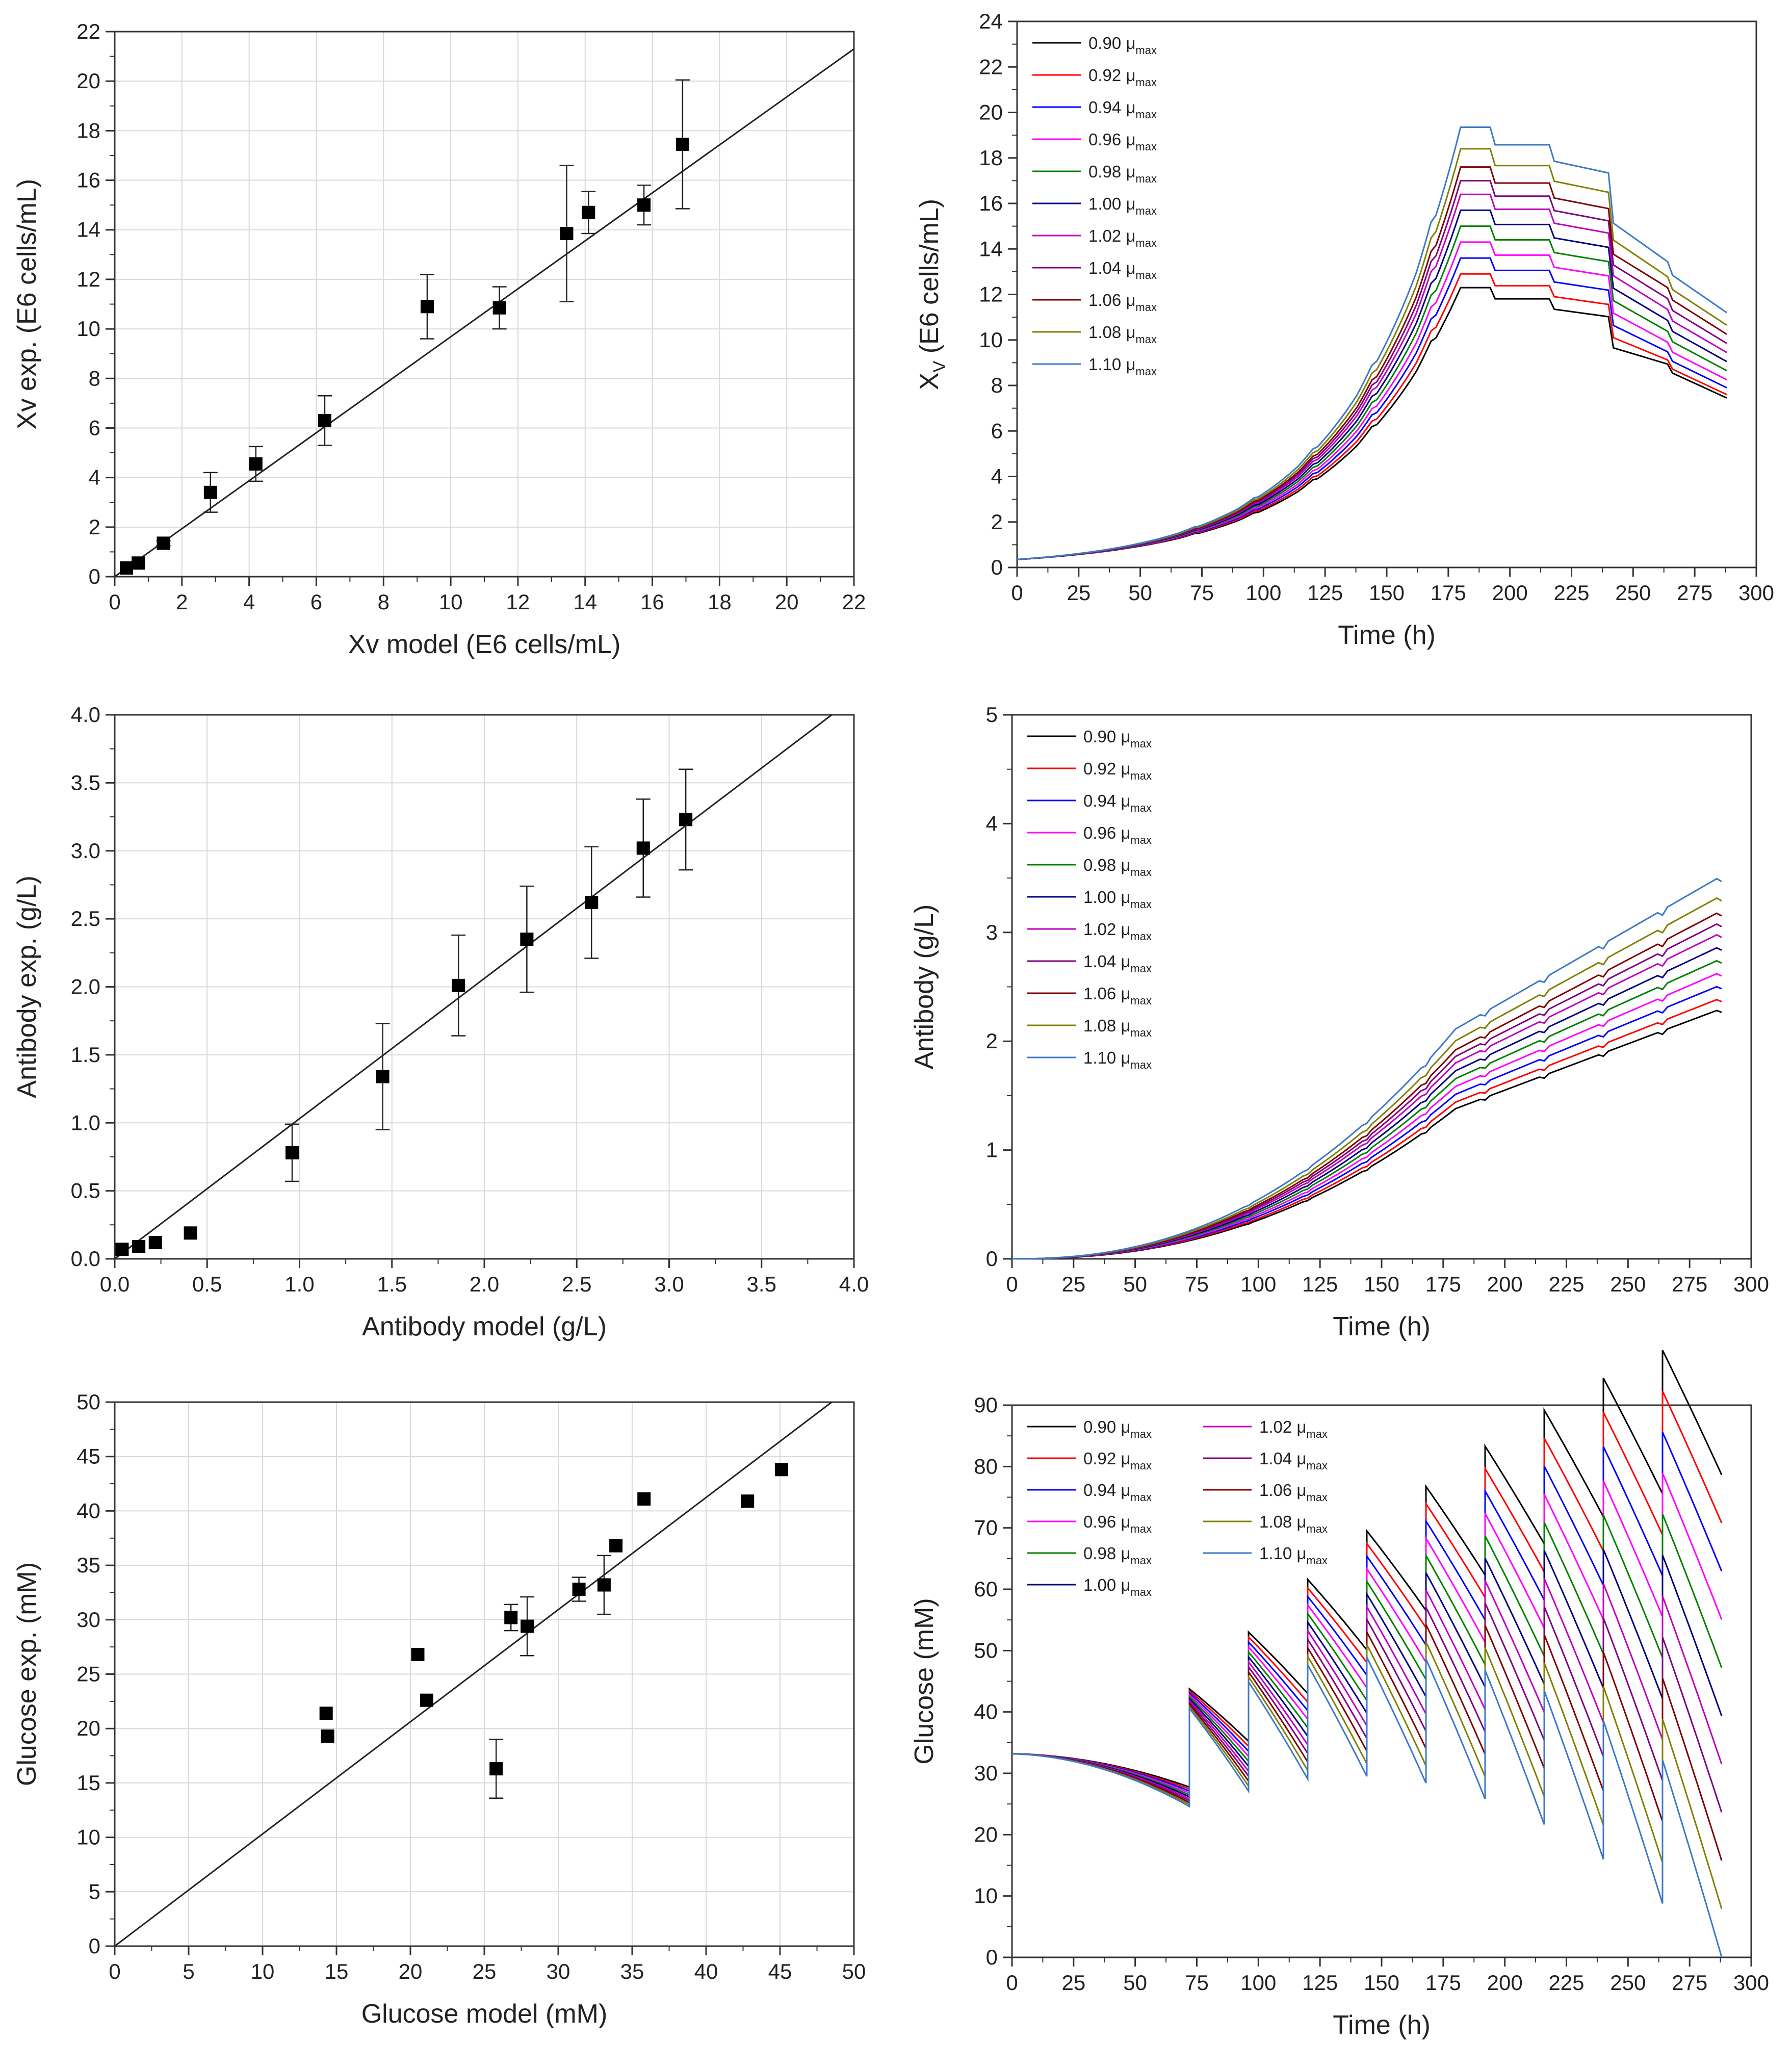 Image resolution: width=1792 pixels, height=2068 pixels. What do you see at coordinates (992, 1150) in the screenshot?
I see `y-tick-label: 1` at bounding box center [992, 1150].